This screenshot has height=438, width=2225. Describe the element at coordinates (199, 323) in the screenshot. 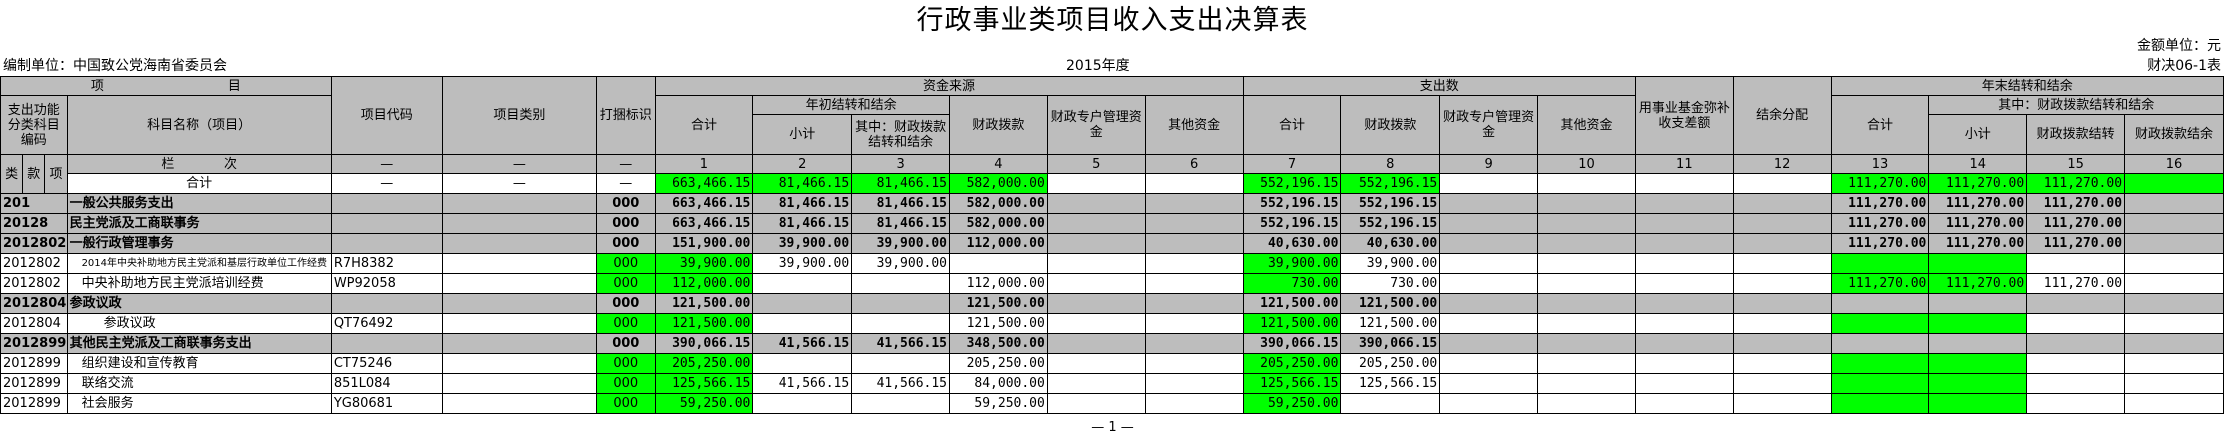

I see `row-subject-name: 参政议政` at that location.